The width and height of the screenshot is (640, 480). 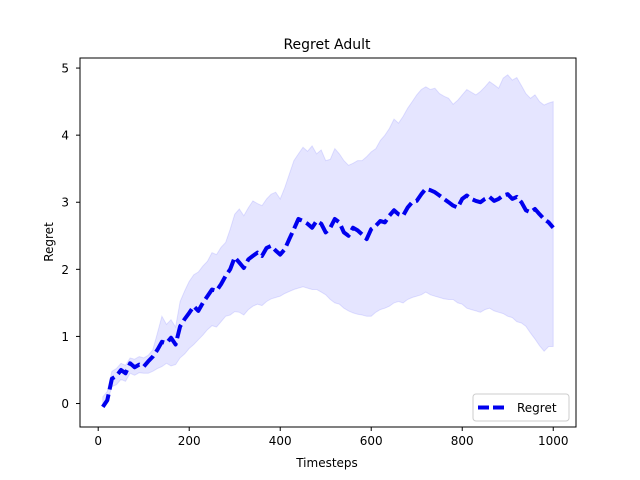 What do you see at coordinates (65, 404) in the screenshot?
I see `y-tick-label: 0` at bounding box center [65, 404].